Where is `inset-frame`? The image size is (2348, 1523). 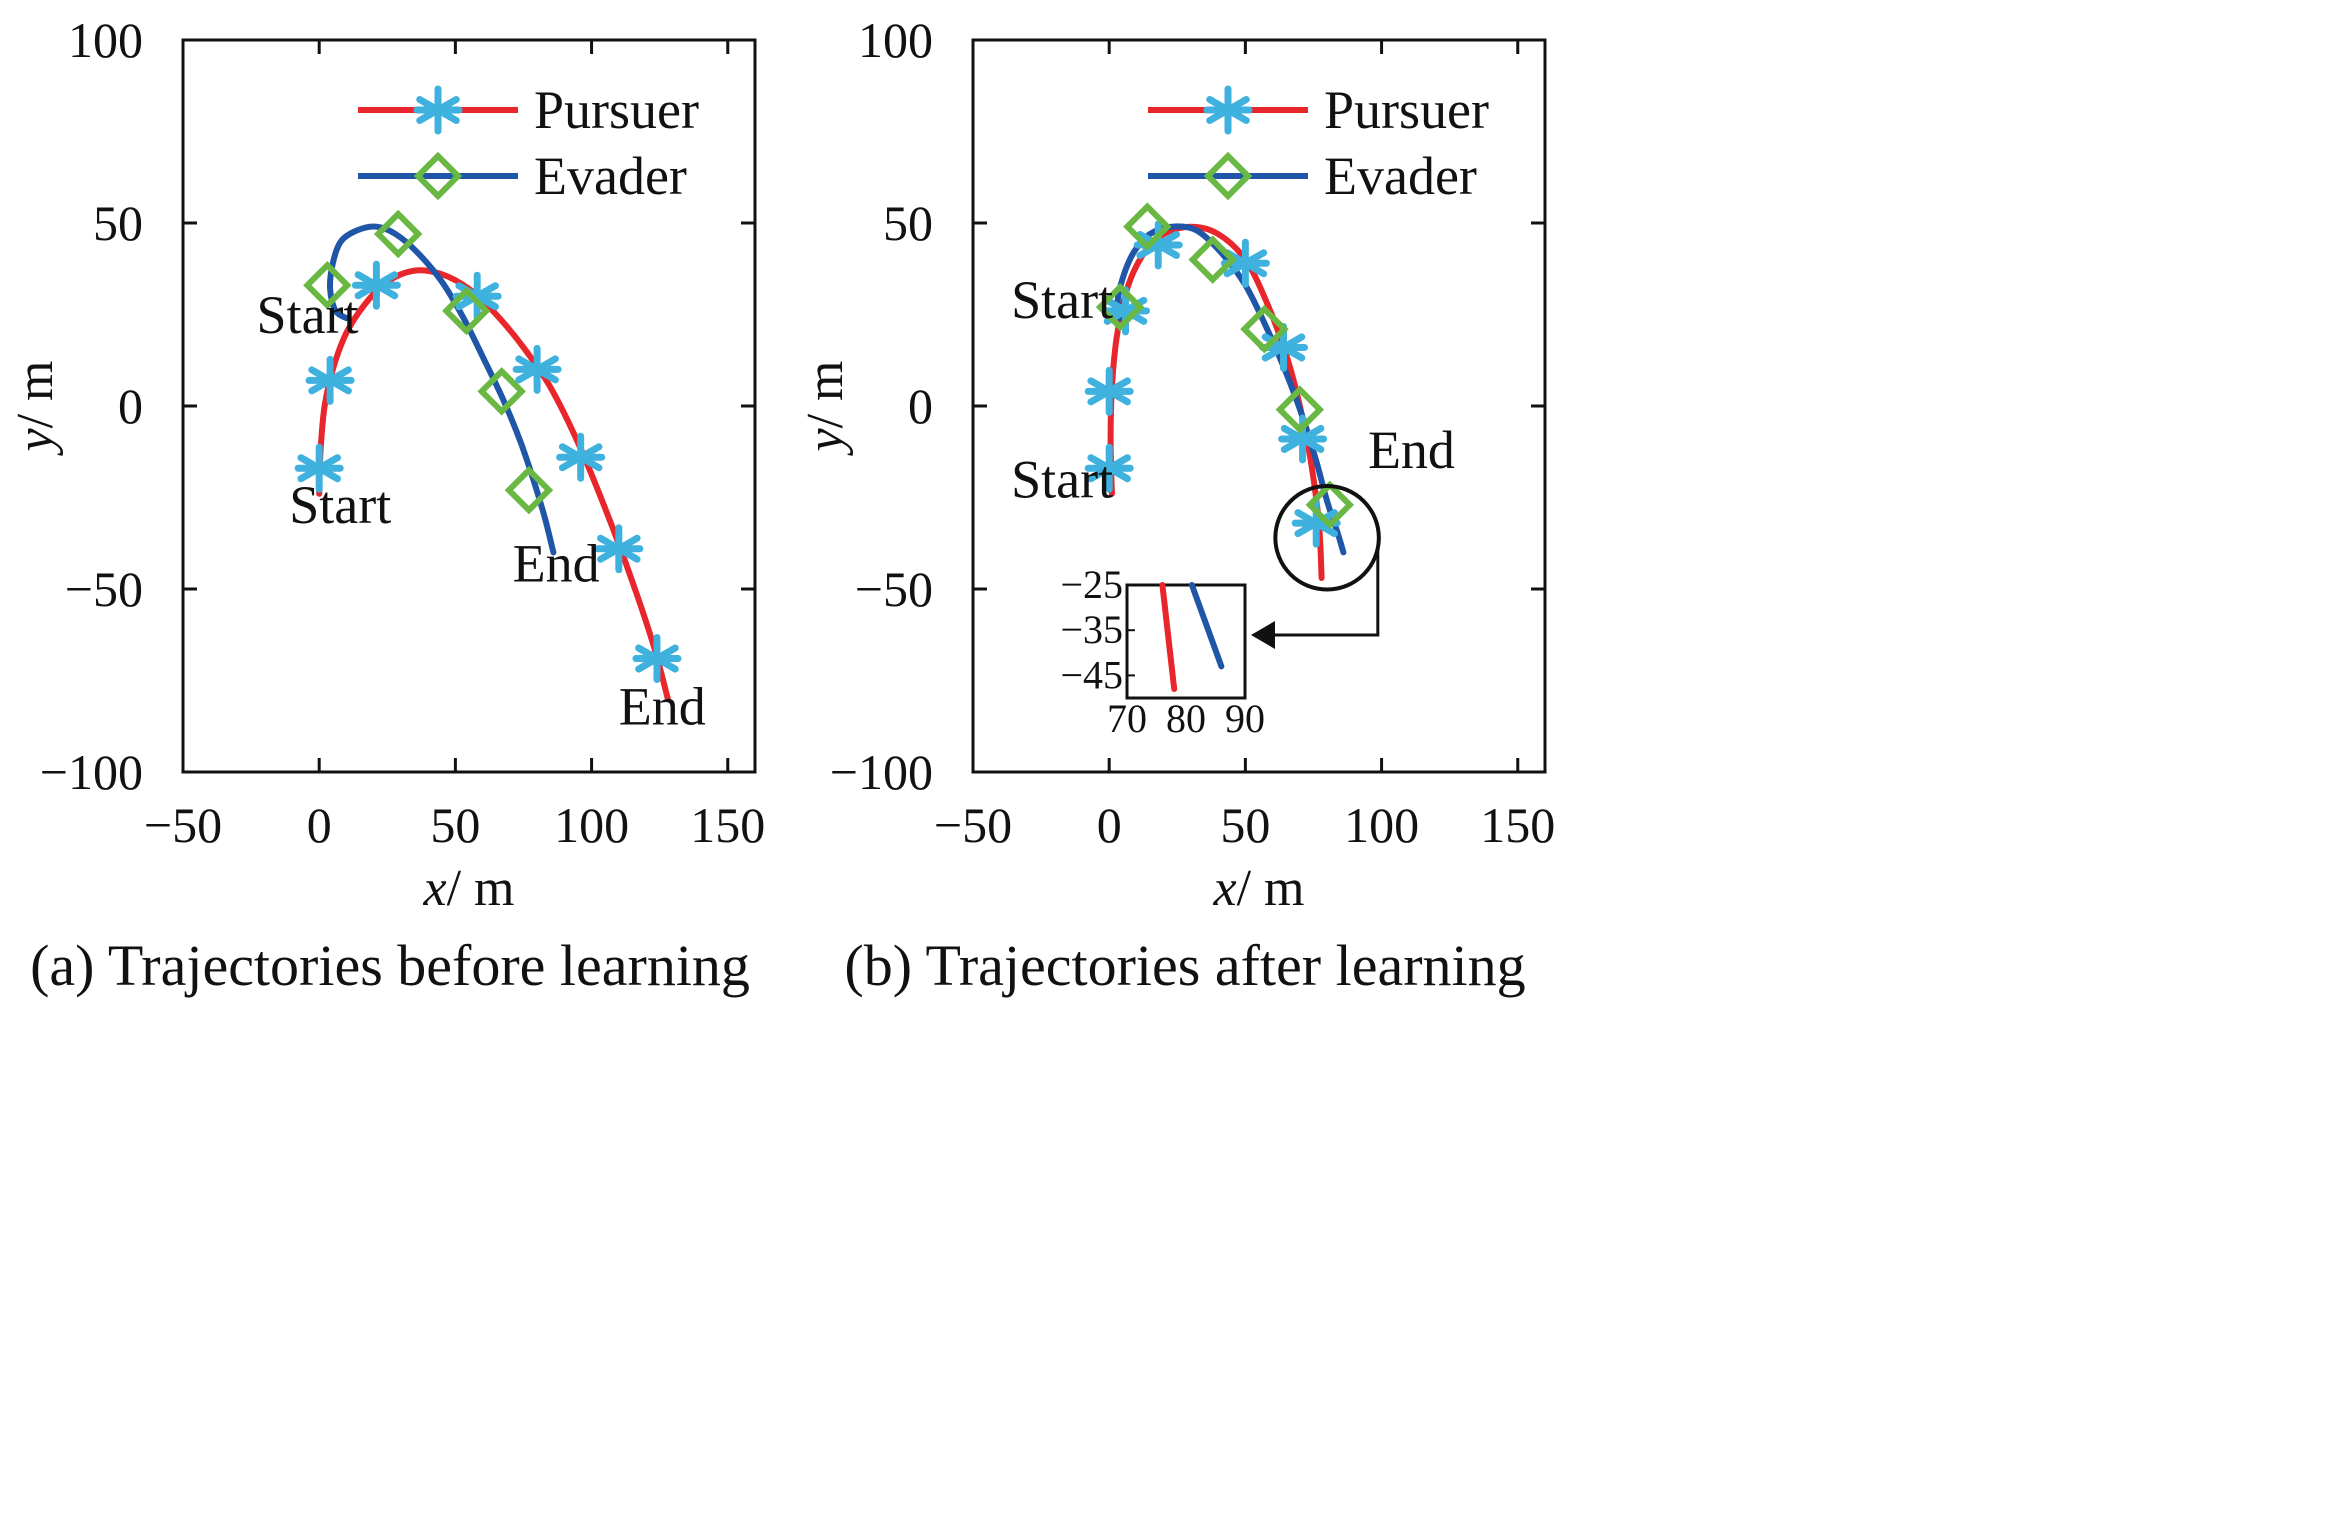 inset-frame is located at coordinates (1186, 641).